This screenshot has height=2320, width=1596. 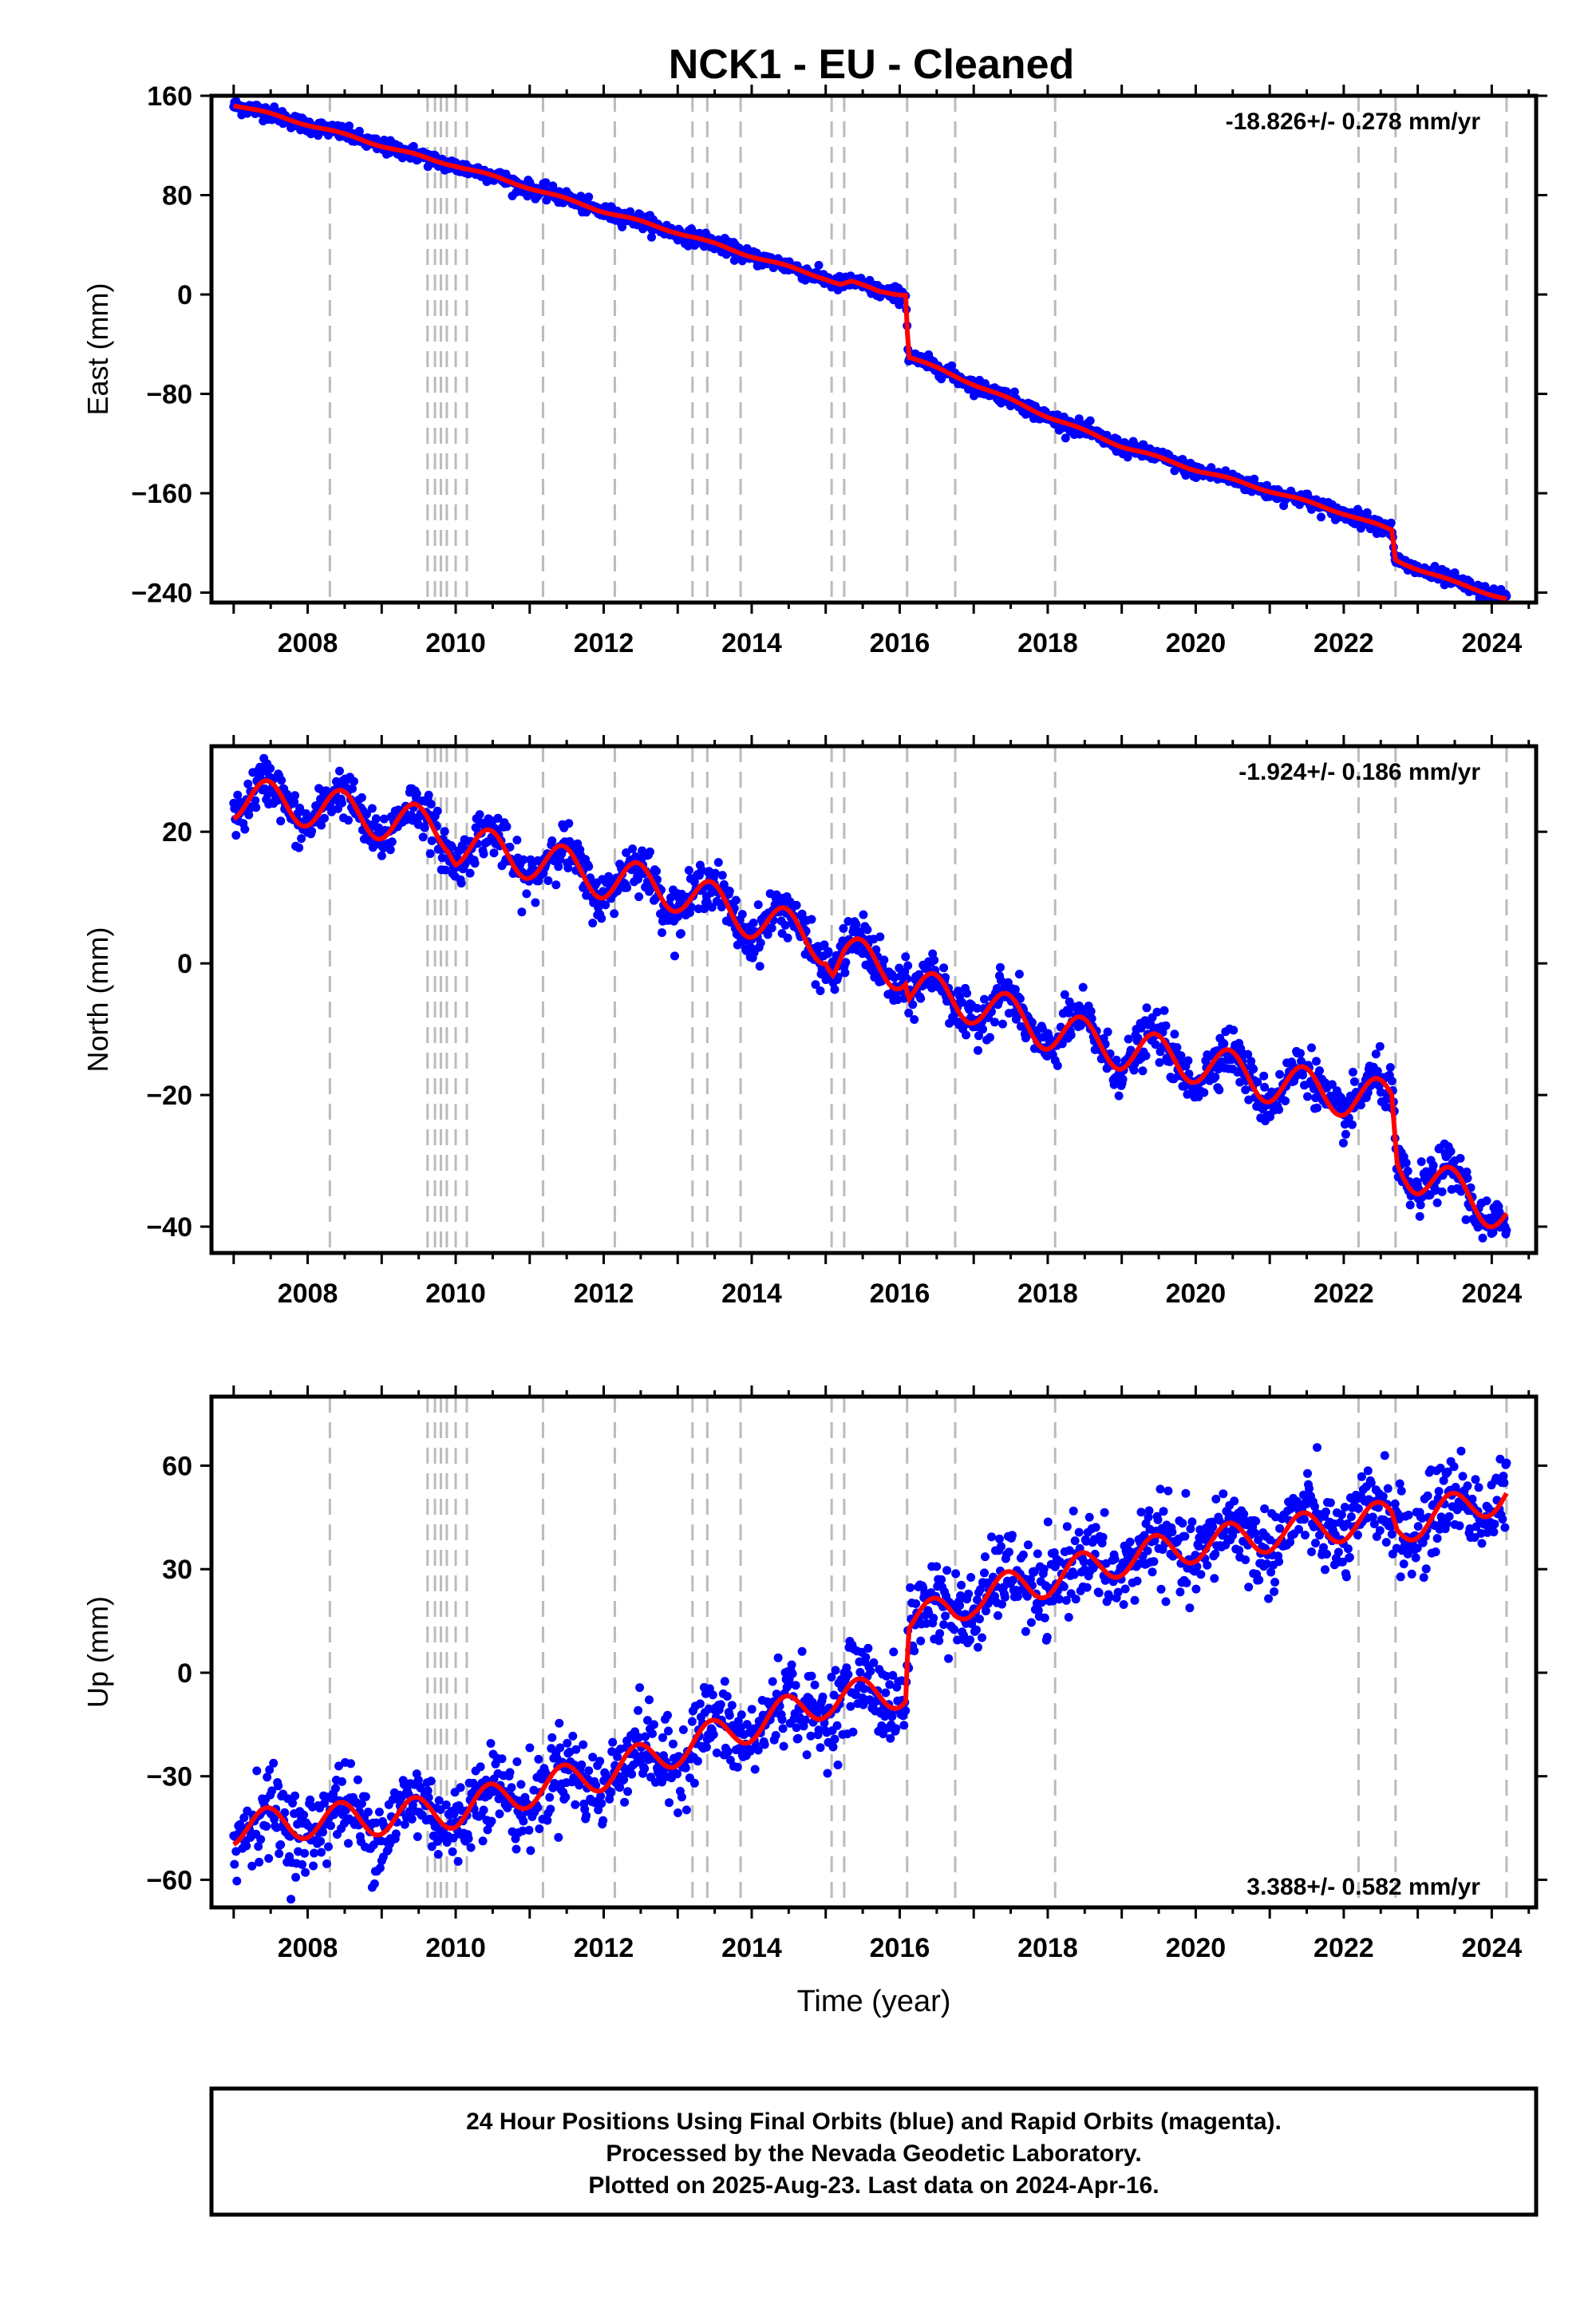 I want to click on y-tick-label: −40, so click(x=169, y=1227).